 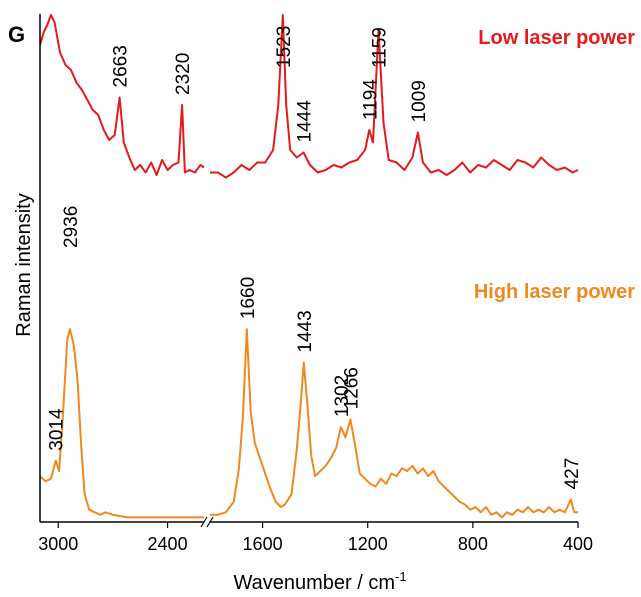 What do you see at coordinates (305, 121) in the screenshot?
I see `peak-label-1444: 1444` at bounding box center [305, 121].